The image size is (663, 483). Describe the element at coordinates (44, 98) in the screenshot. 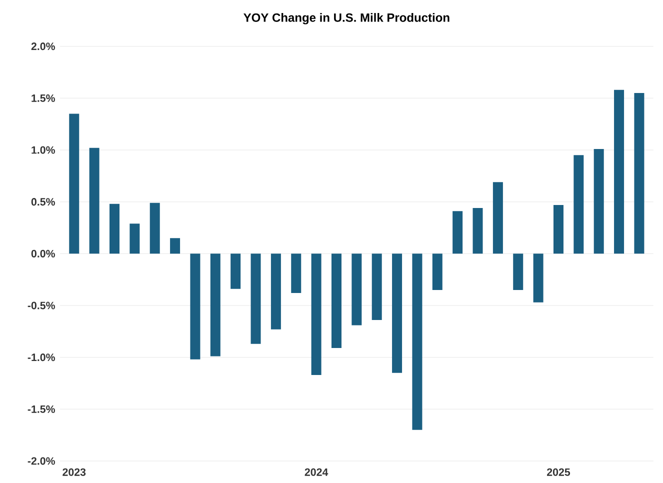

I see `y-tick-label: 1.5%` at that location.